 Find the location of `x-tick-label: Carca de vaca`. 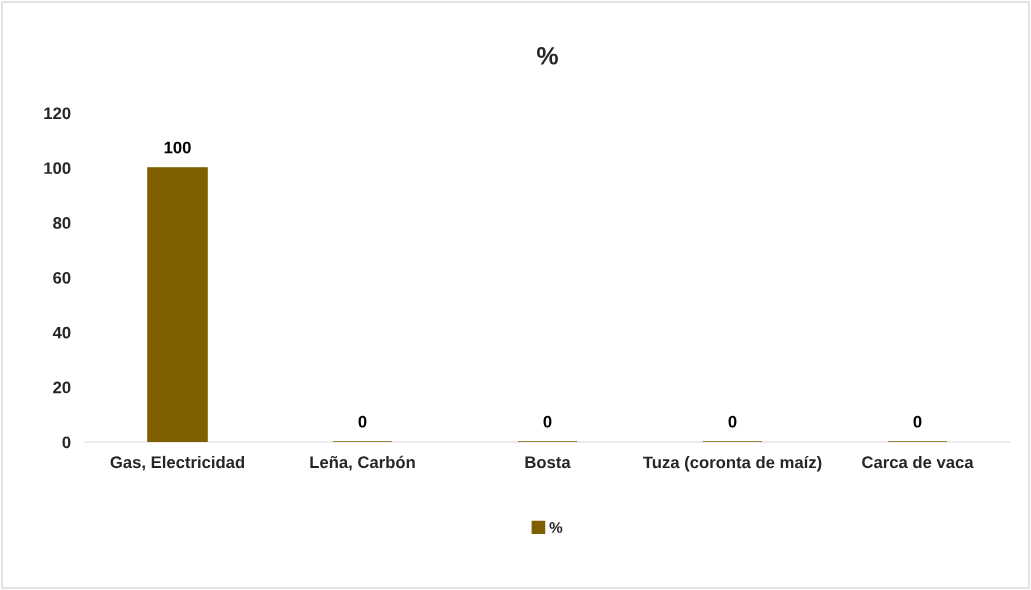

x-tick-label: Carca de vaca is located at coordinates (918, 462).